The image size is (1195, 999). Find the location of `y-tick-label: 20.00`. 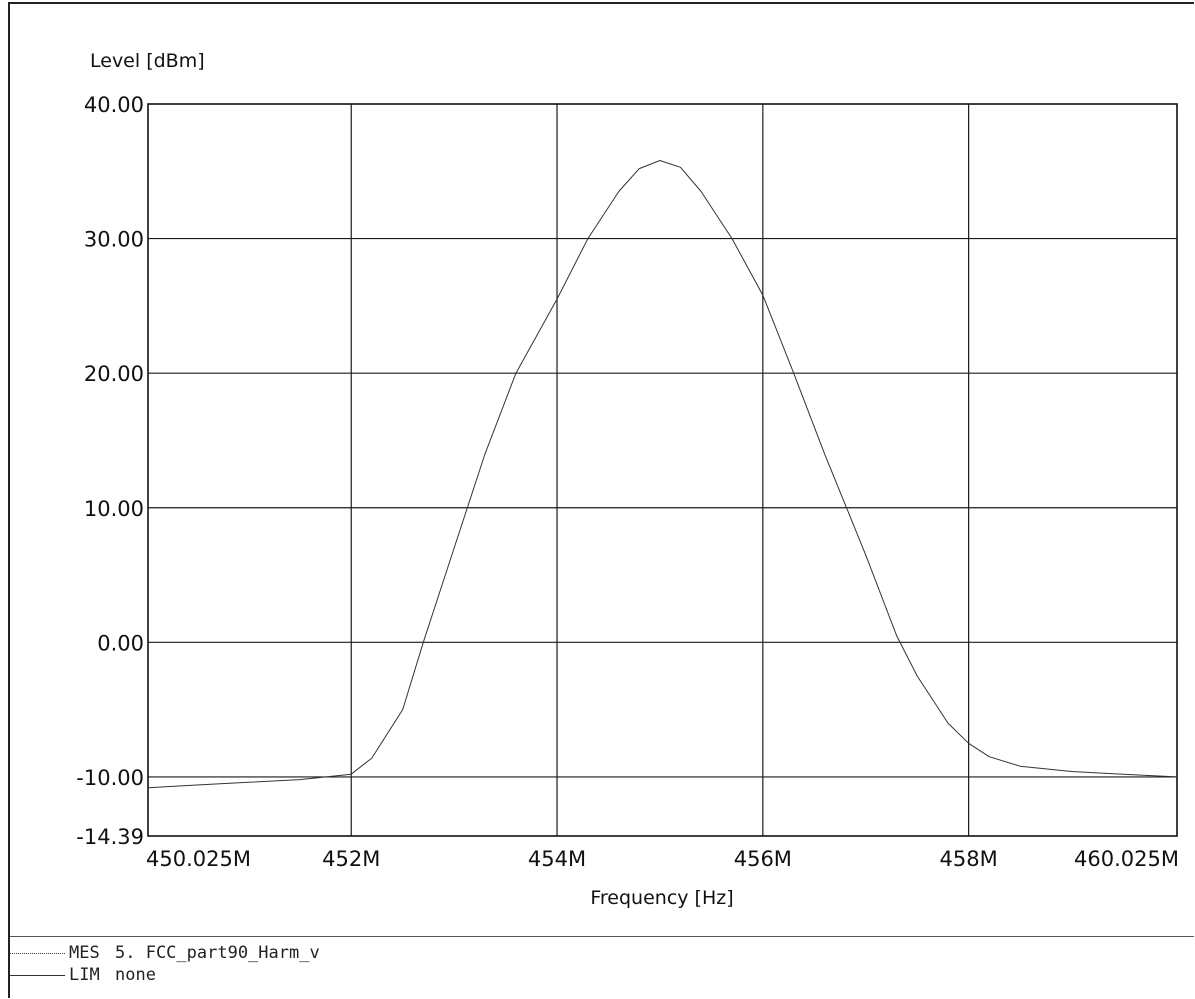

y-tick-label: 20.00 is located at coordinates (114, 374).